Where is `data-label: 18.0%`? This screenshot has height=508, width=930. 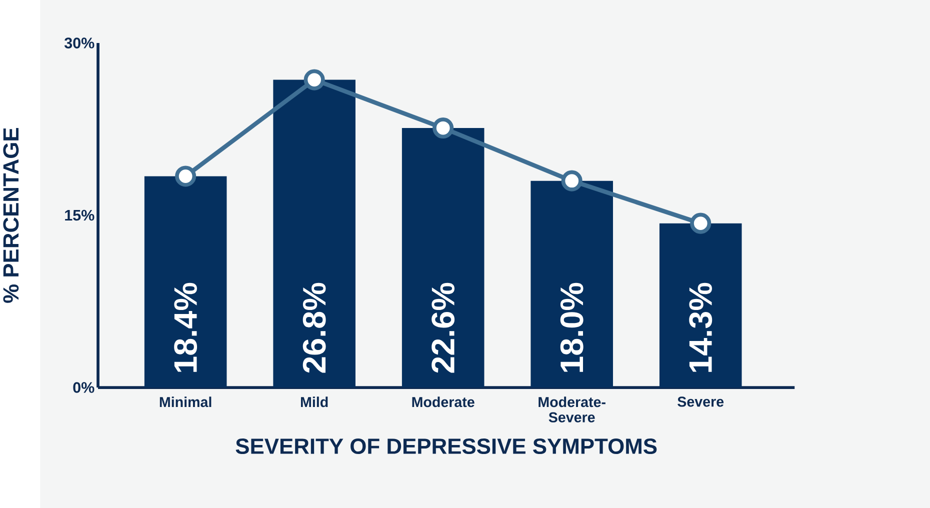
data-label: 18.0% is located at coordinates (572, 327).